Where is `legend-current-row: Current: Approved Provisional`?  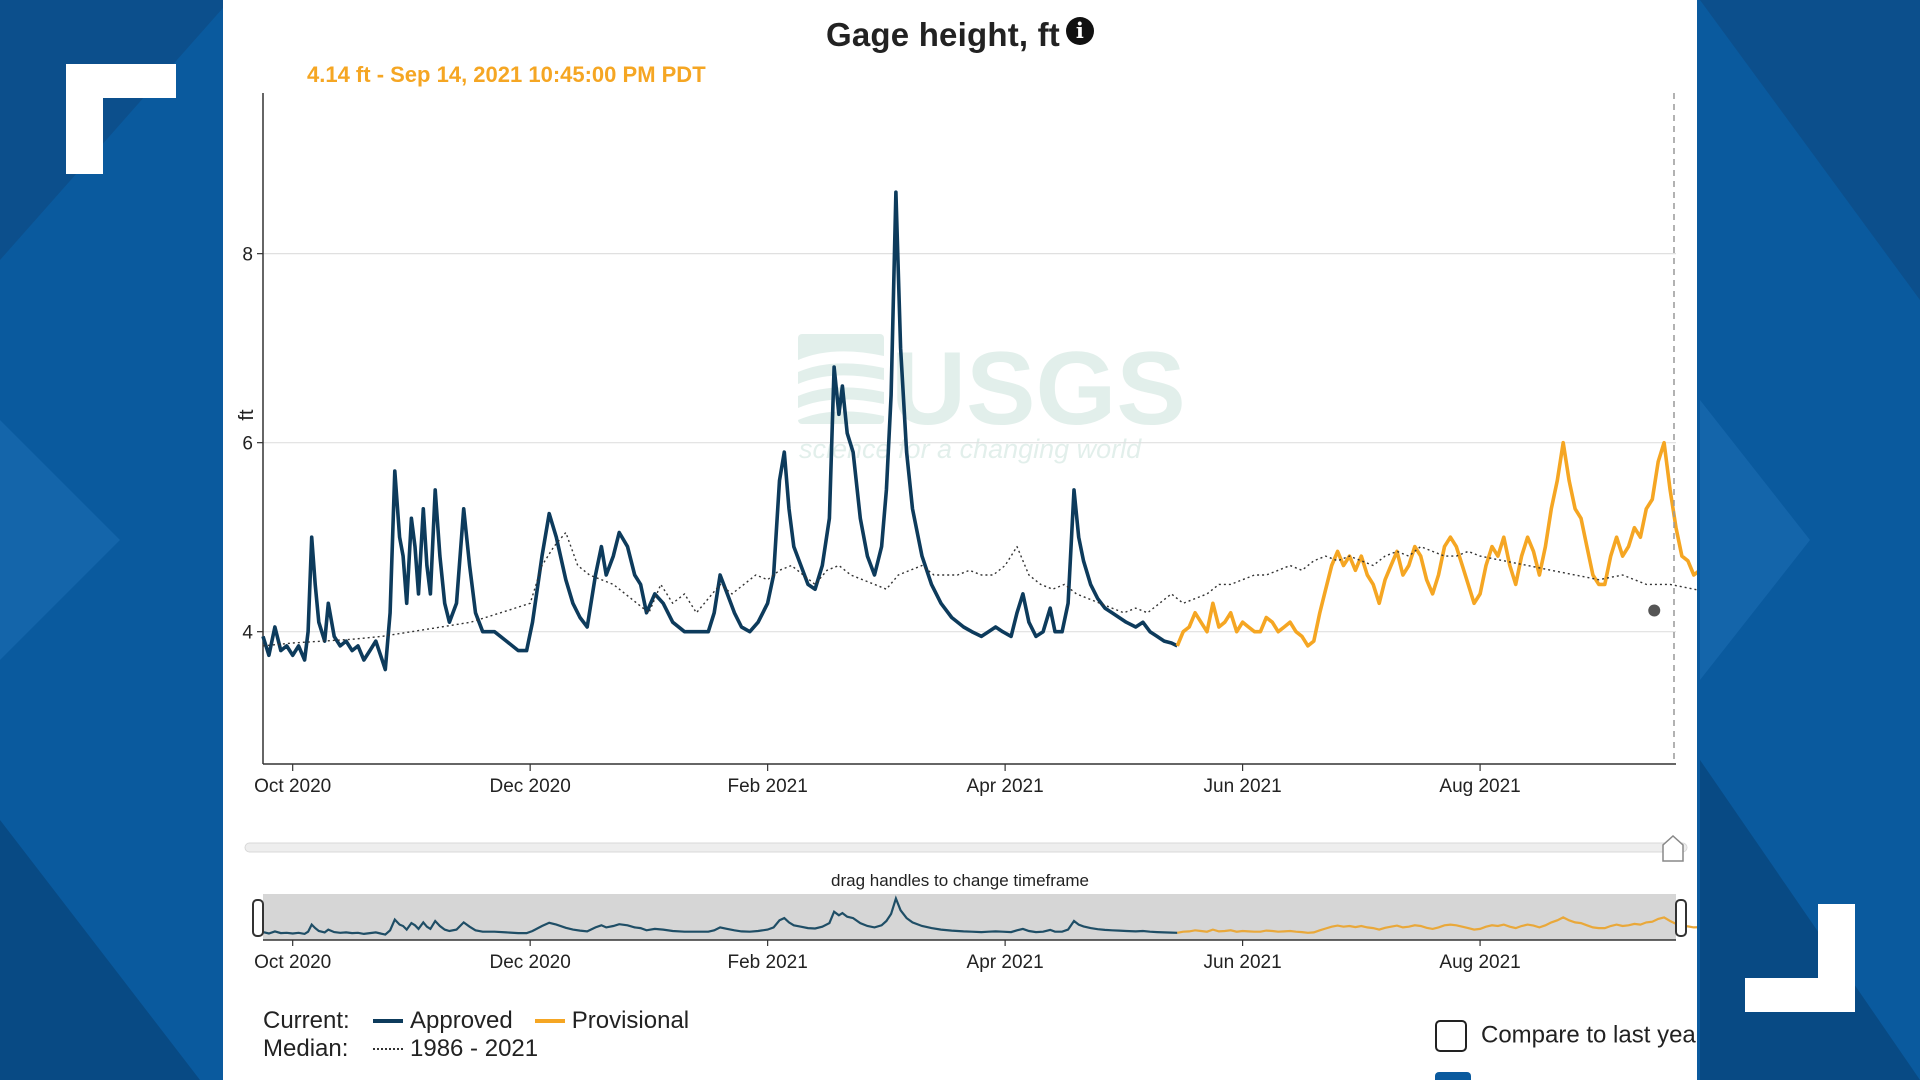 legend-current-row: Current: Approved Provisional is located at coordinates (476, 1020).